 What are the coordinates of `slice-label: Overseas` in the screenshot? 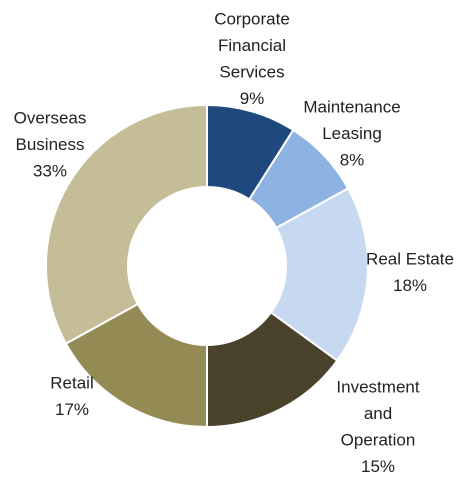 It's located at (50, 117).